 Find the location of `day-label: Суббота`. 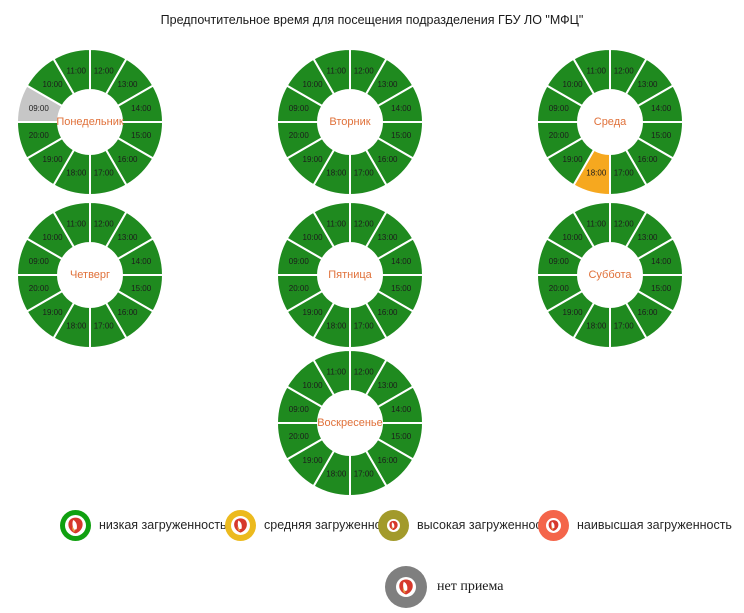

day-label: Суббота is located at coordinates (610, 275).